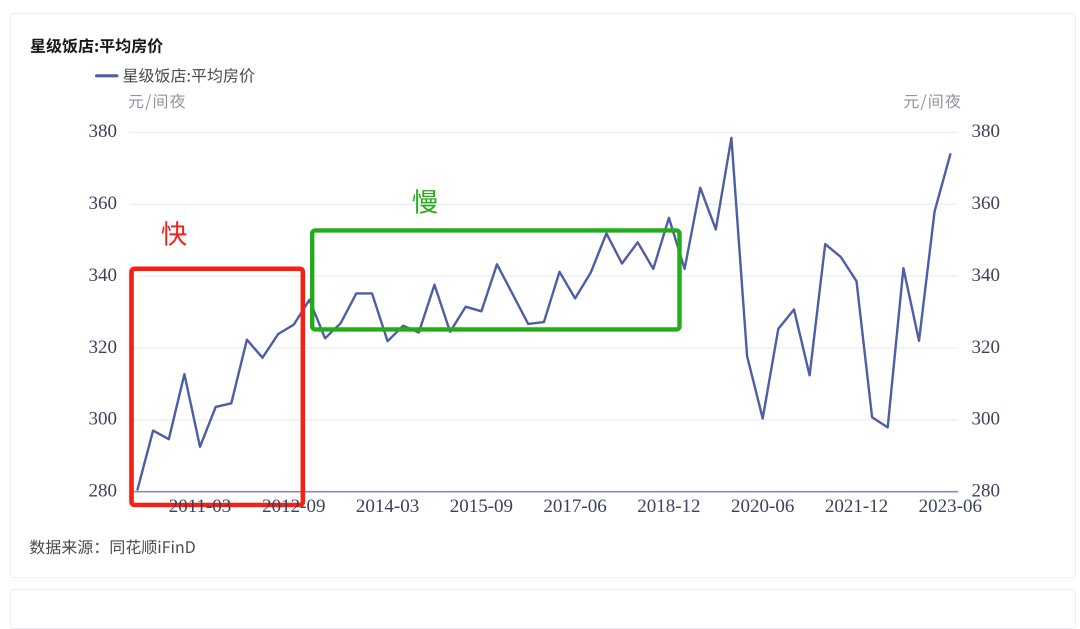 The image size is (1080, 629). I want to click on svg-text: 2012-09, so click(293, 506).